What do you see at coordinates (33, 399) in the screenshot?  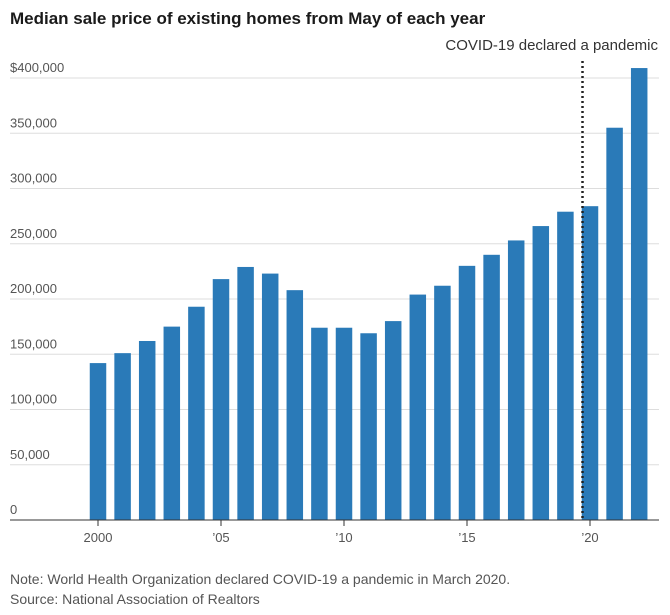 I see `y-tick-label: 100,000` at bounding box center [33, 399].